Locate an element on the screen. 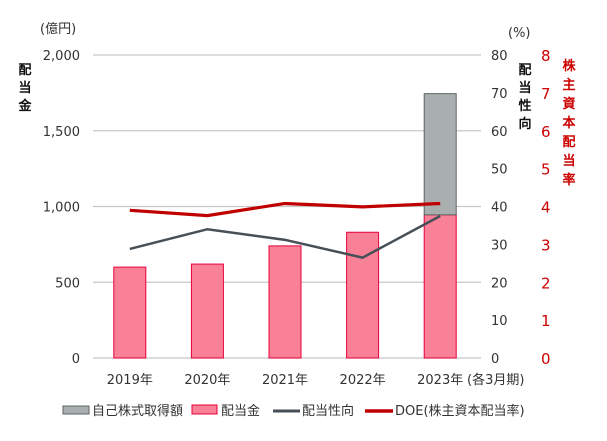  right-axis-label: 配 is located at coordinates (524, 70).